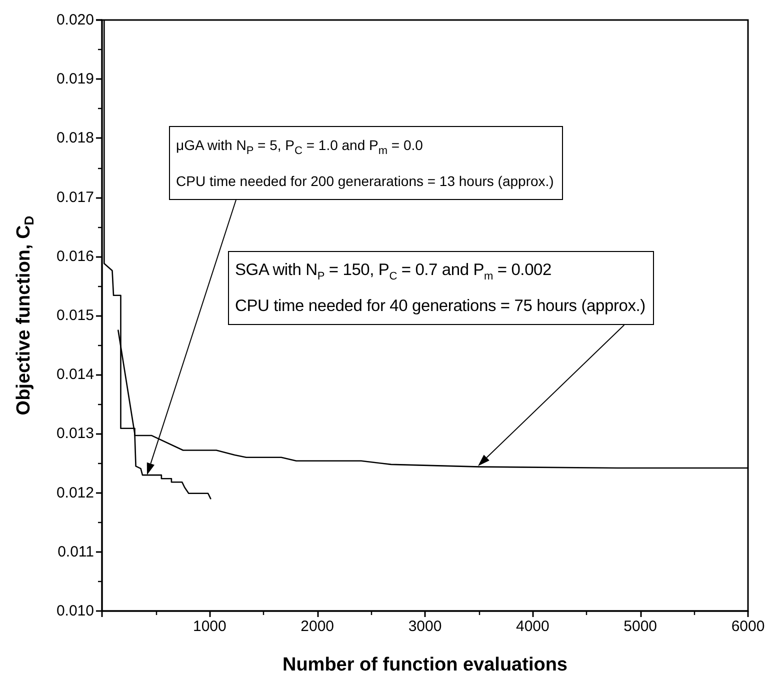 This screenshot has height=684, width=769. What do you see at coordinates (393, 272) in the screenshot?
I see `annotation: SGA with N$_{P}$ = 150, P$_{C}$ = 0.7 and P$_{m}$ = 0.002` at bounding box center [393, 272].